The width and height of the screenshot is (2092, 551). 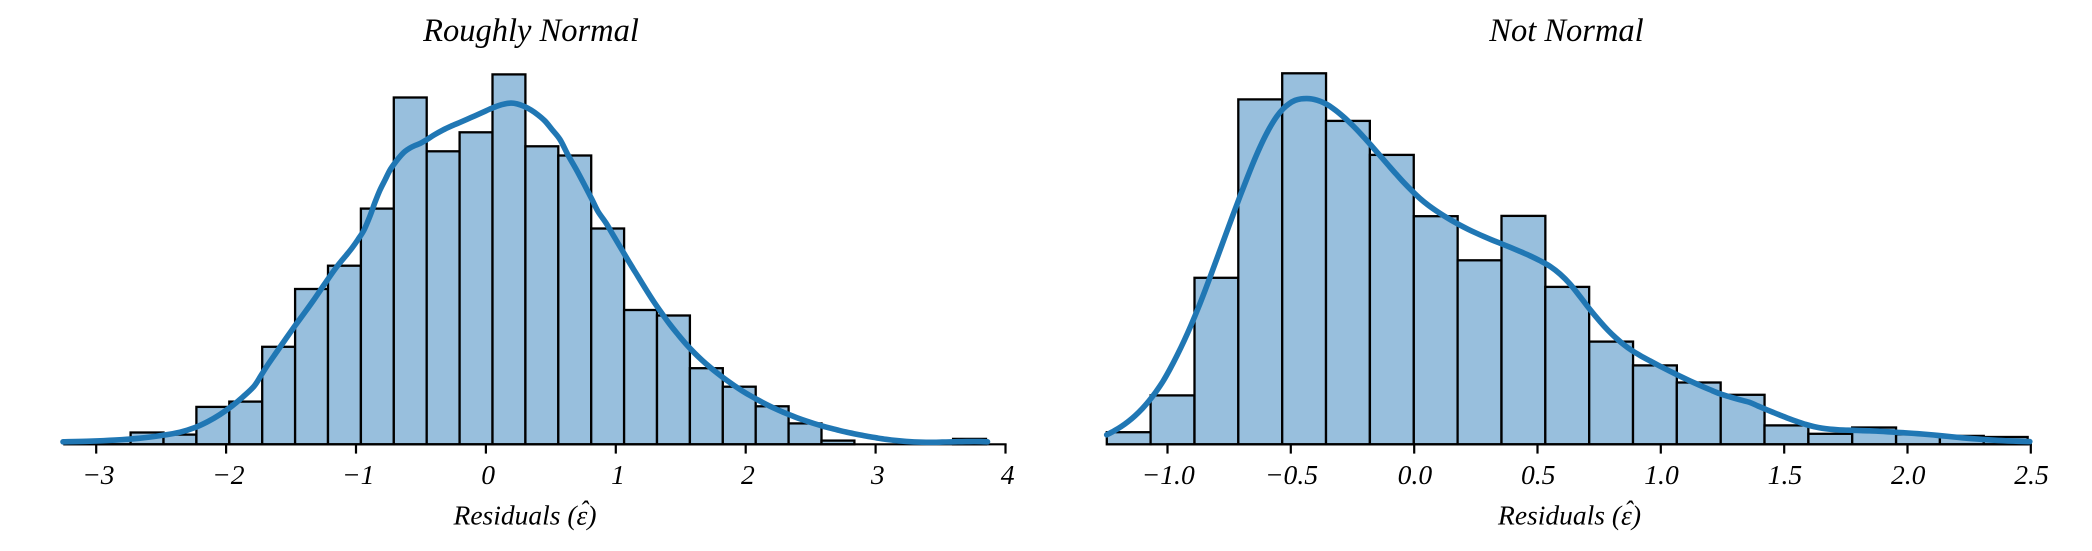 I want to click on svg-text: 4, so click(x=1008, y=474).